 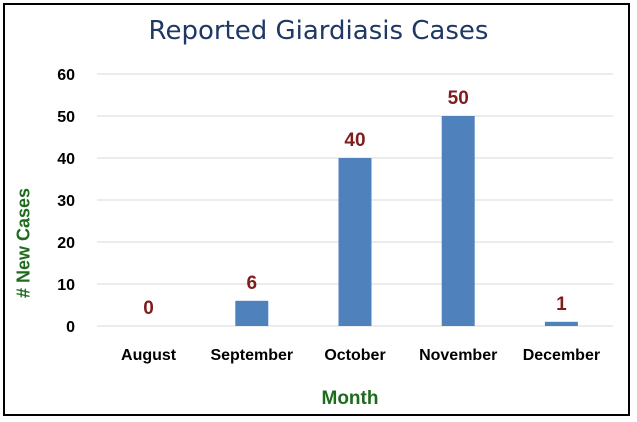 I want to click on data-label: 40, so click(x=354, y=140).